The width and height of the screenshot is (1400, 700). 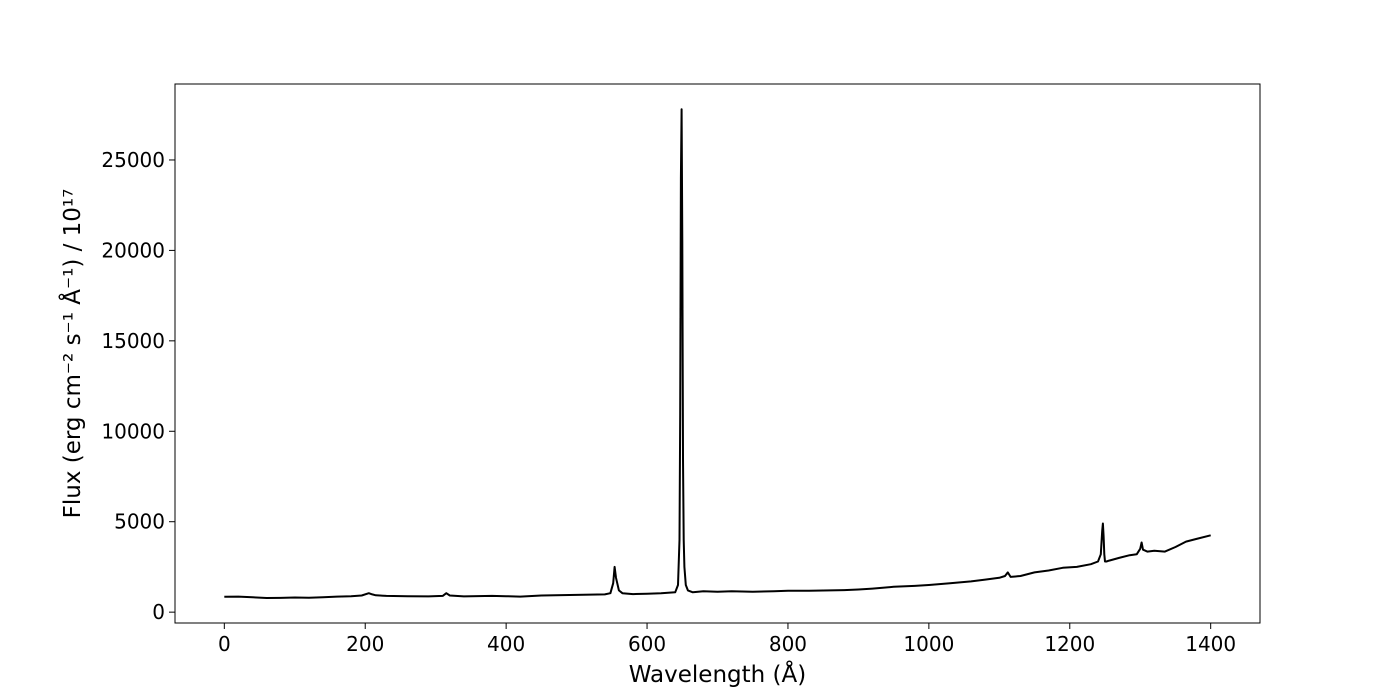 I want to click on y-tick-label: 25000, so click(x=133, y=160).